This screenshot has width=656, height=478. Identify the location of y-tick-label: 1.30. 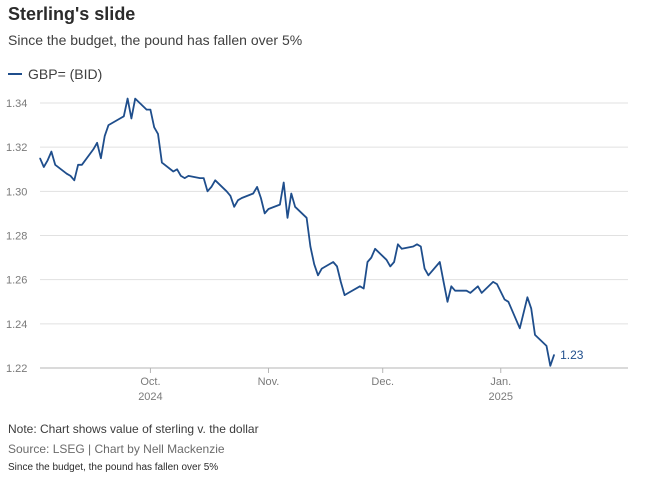
(16, 192).